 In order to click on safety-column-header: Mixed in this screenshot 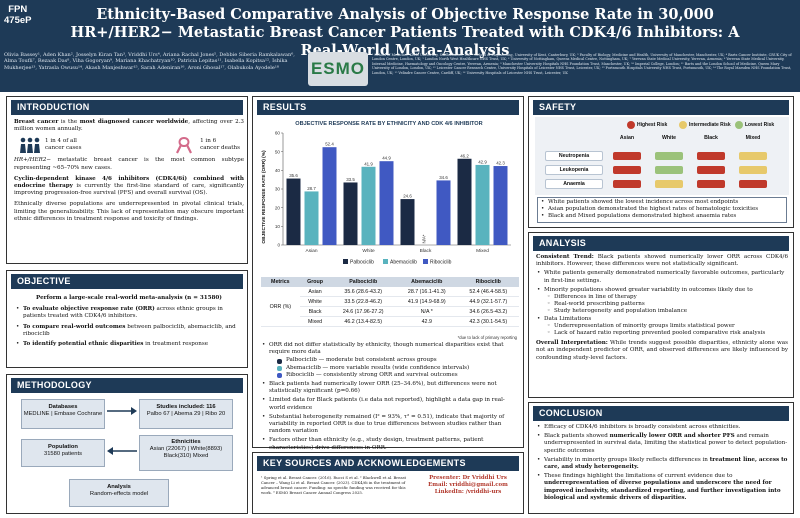, I will do `click(753, 138)`.